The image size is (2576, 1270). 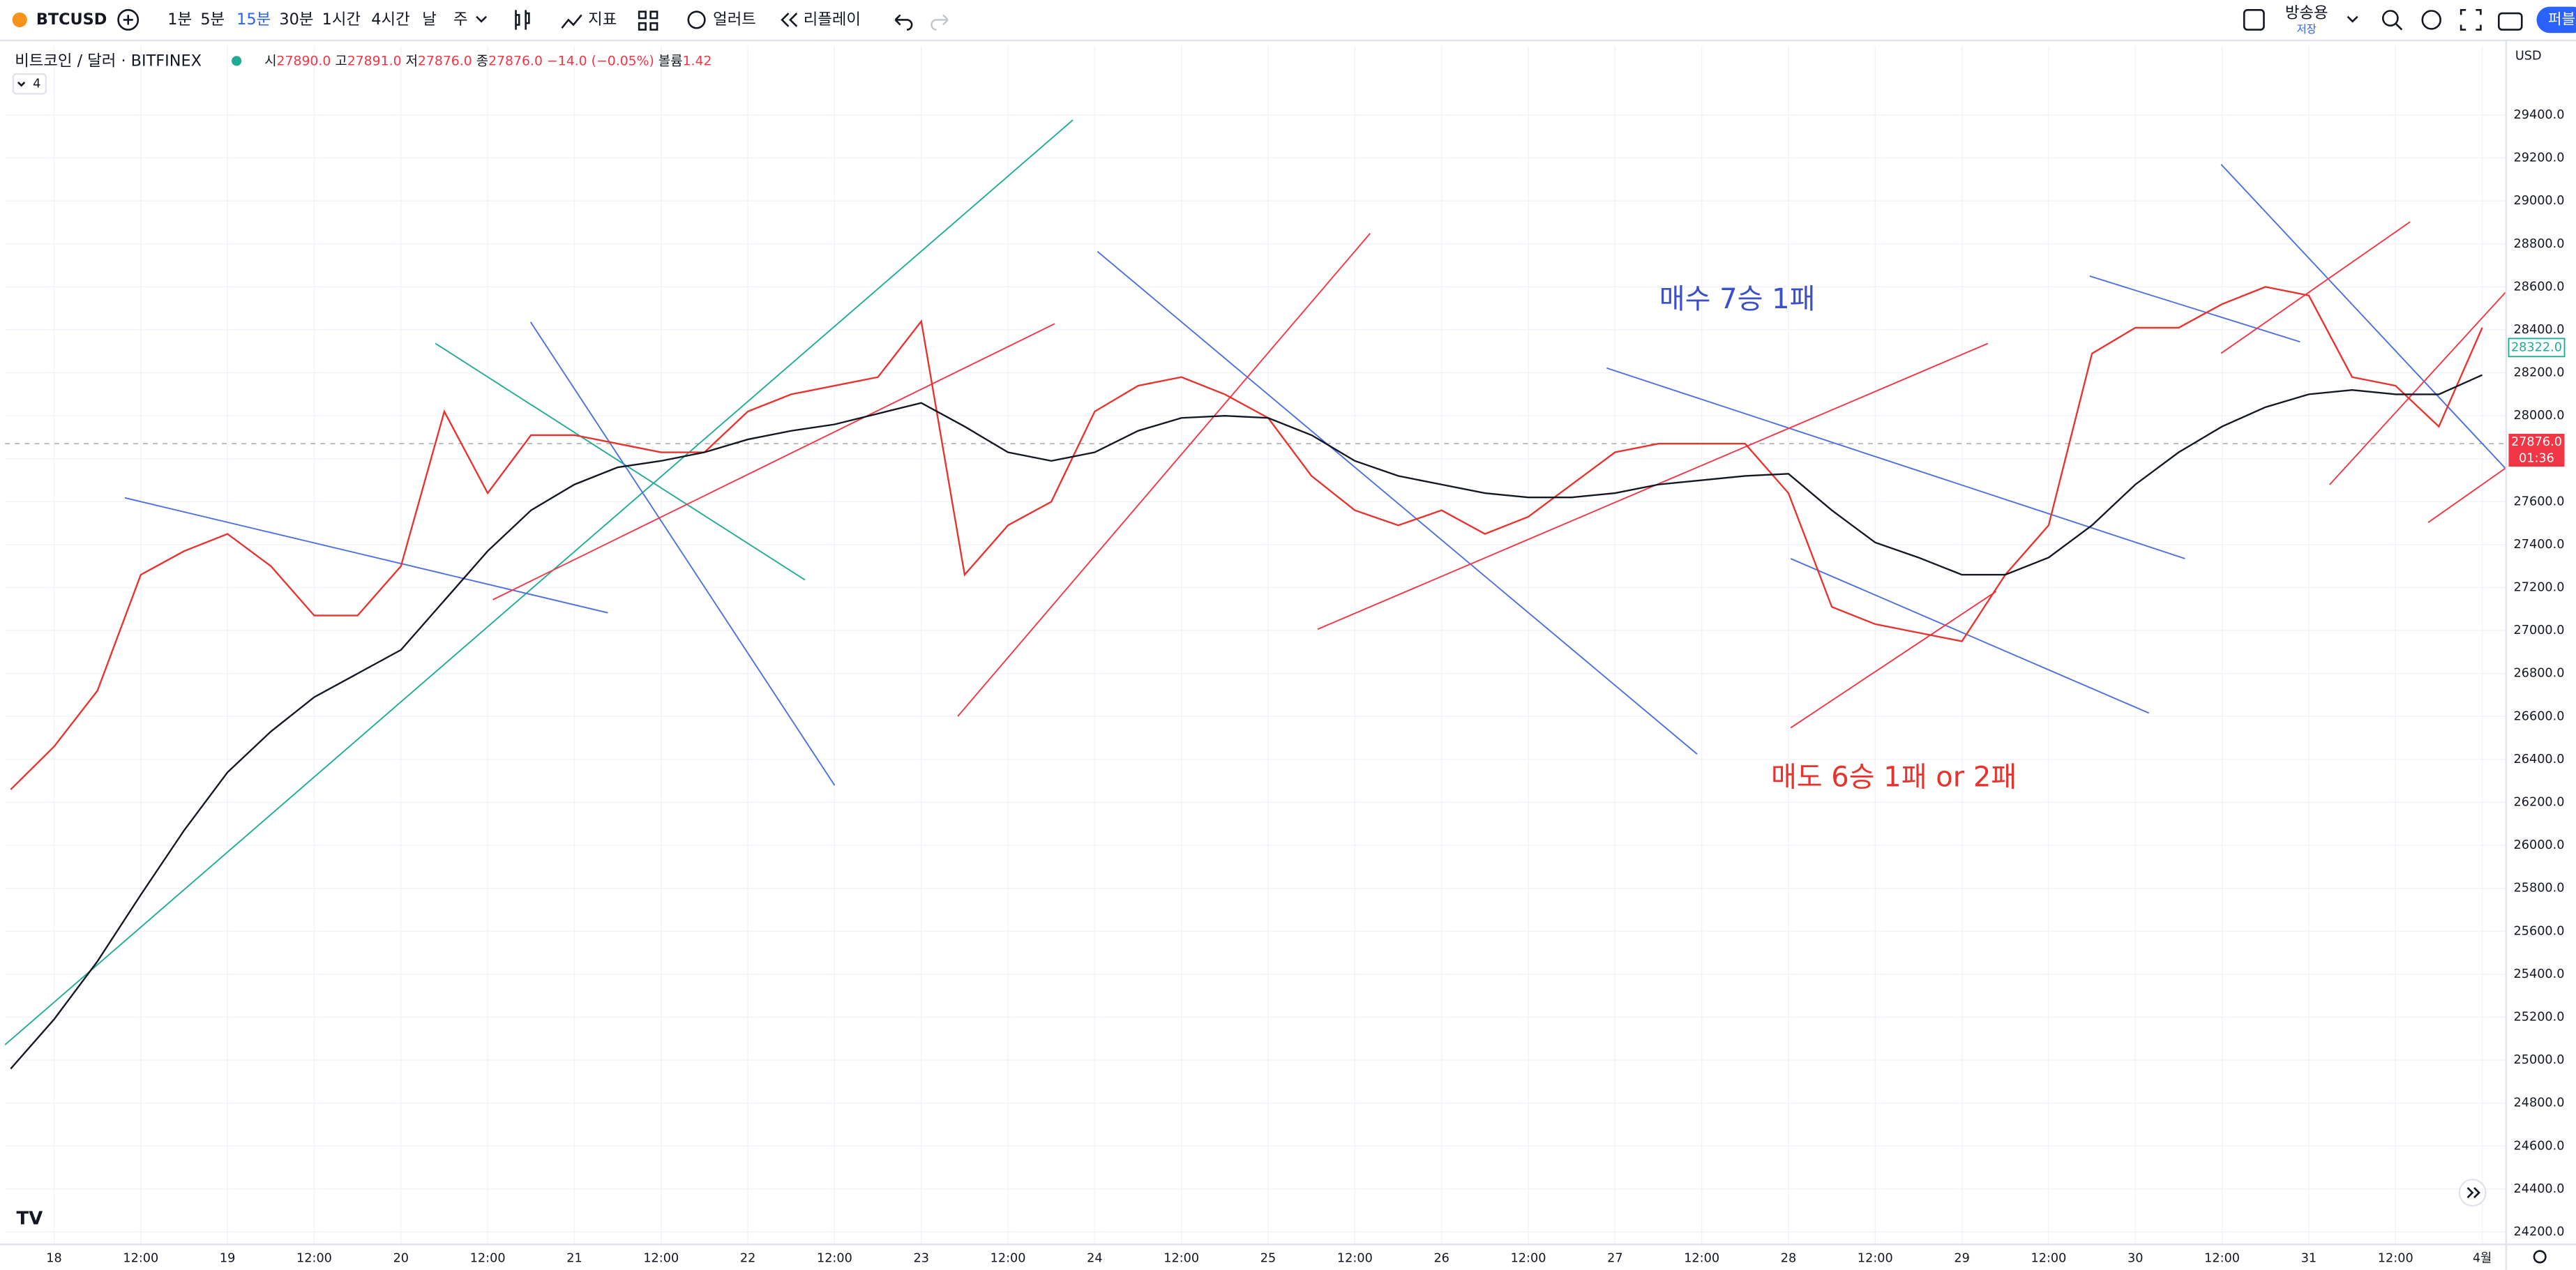 I want to click on alert-icon, so click(x=696, y=19).